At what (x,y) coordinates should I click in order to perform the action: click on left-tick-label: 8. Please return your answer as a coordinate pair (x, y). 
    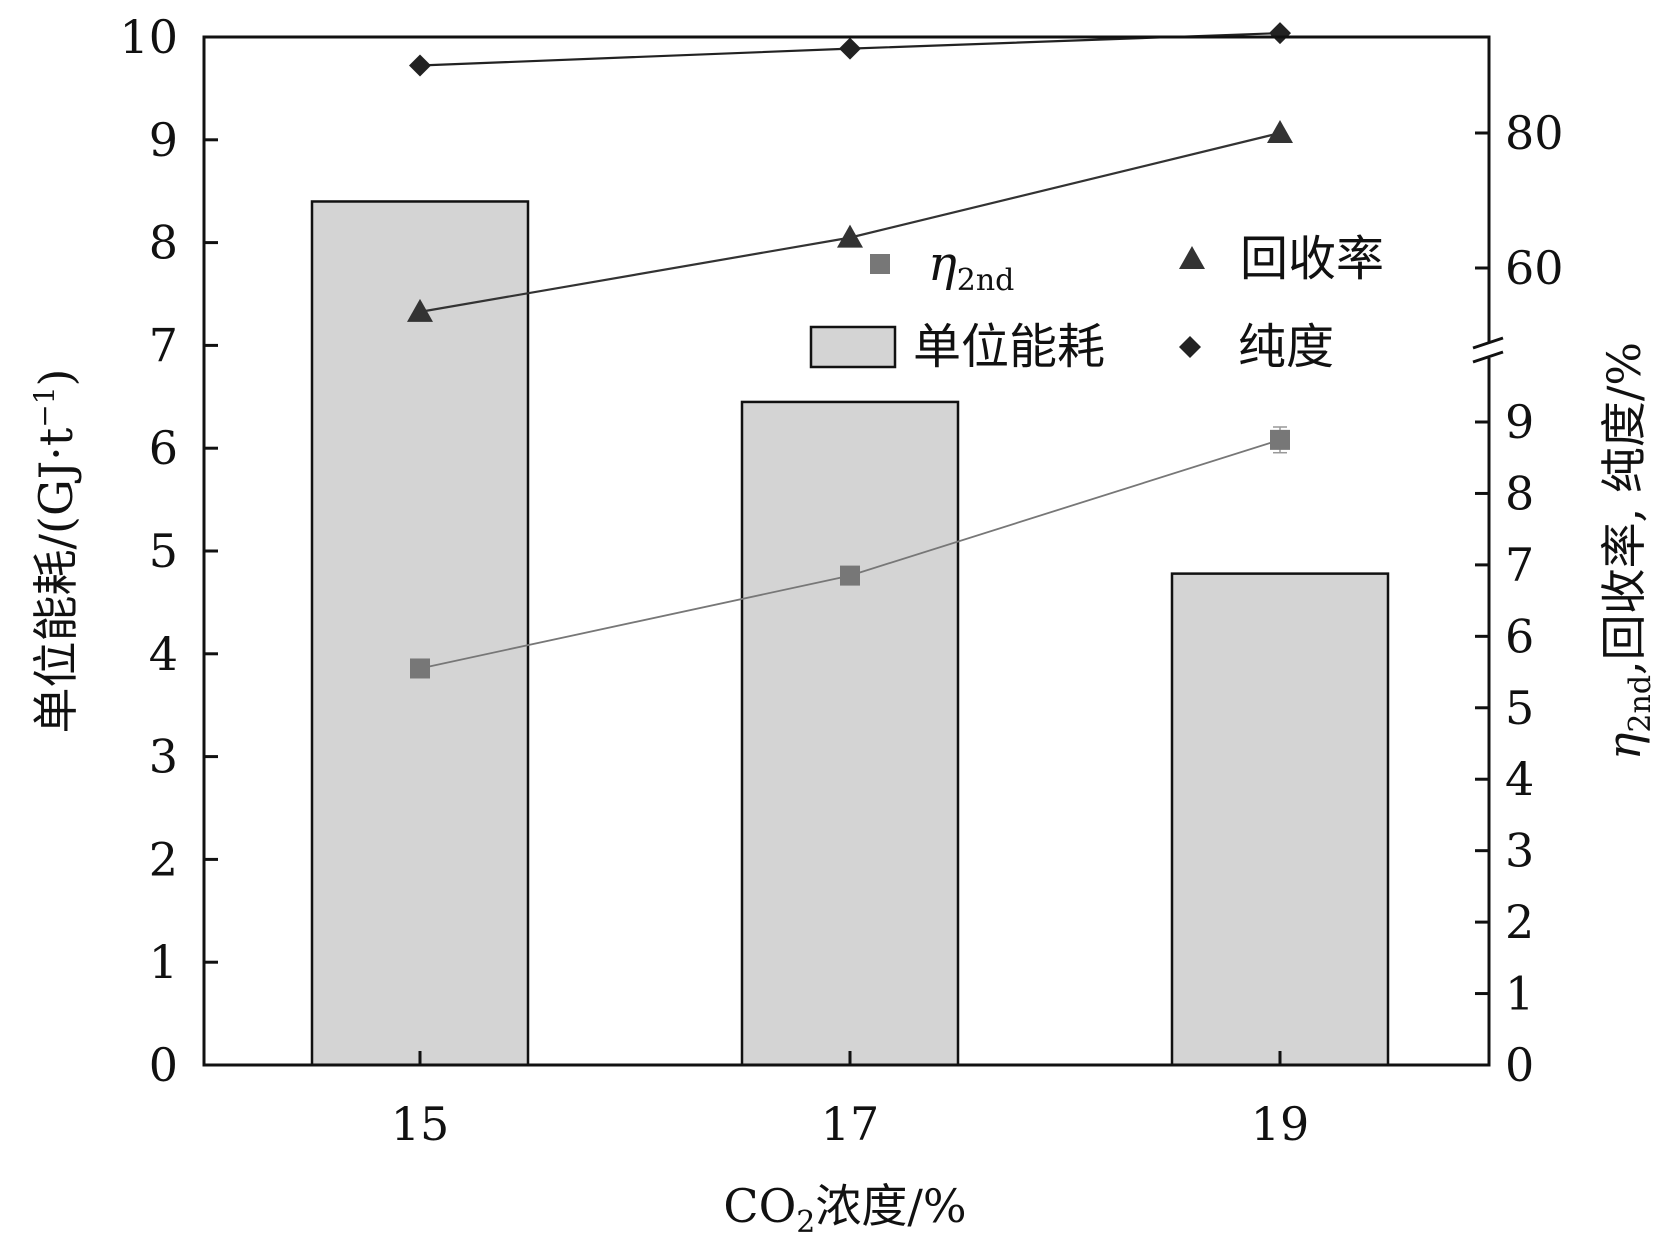
    Looking at the image, I should click on (163, 243).